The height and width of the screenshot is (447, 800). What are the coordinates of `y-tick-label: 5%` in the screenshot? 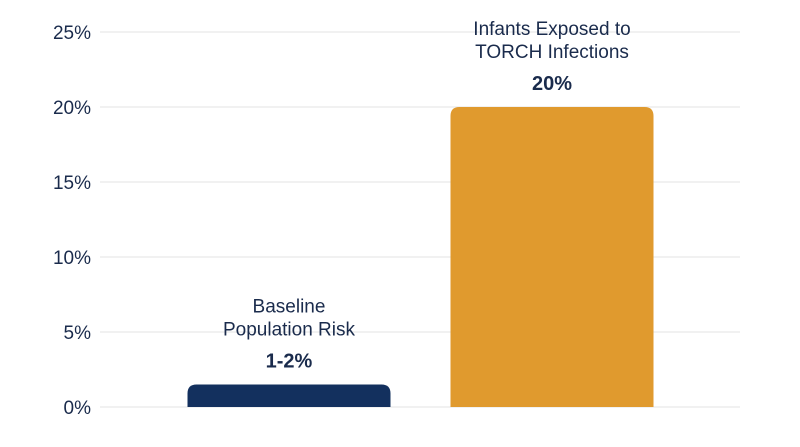 It's located at (78, 333).